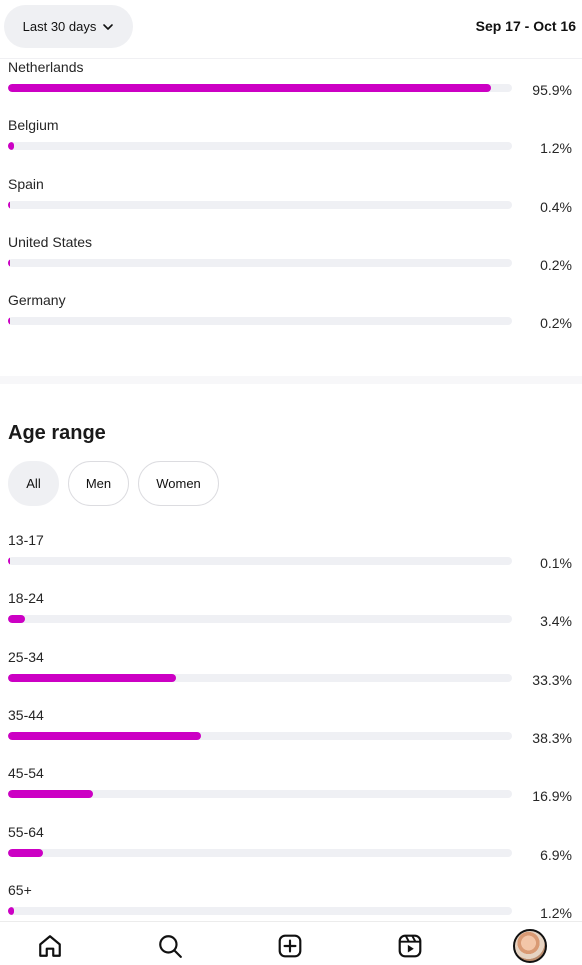 The image size is (582, 965). Describe the element at coordinates (59, 26) in the screenshot. I see `date-range-dropdown-label: Last 30 days` at that location.